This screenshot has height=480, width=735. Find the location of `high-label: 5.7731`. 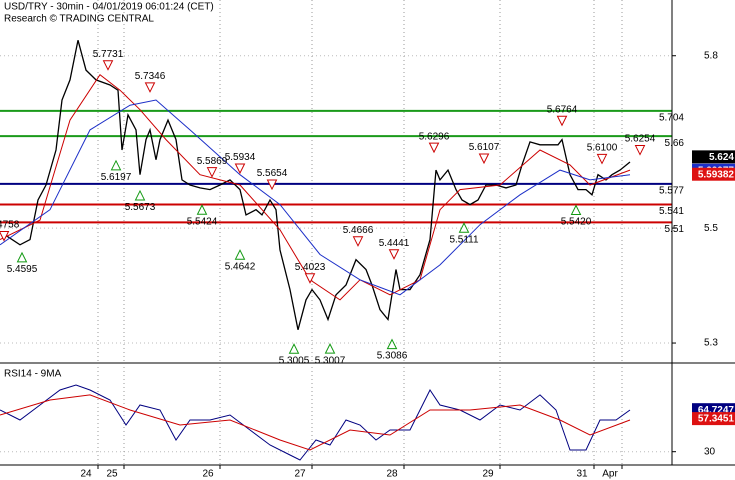

high-label: 5.7731 is located at coordinates (108, 54).